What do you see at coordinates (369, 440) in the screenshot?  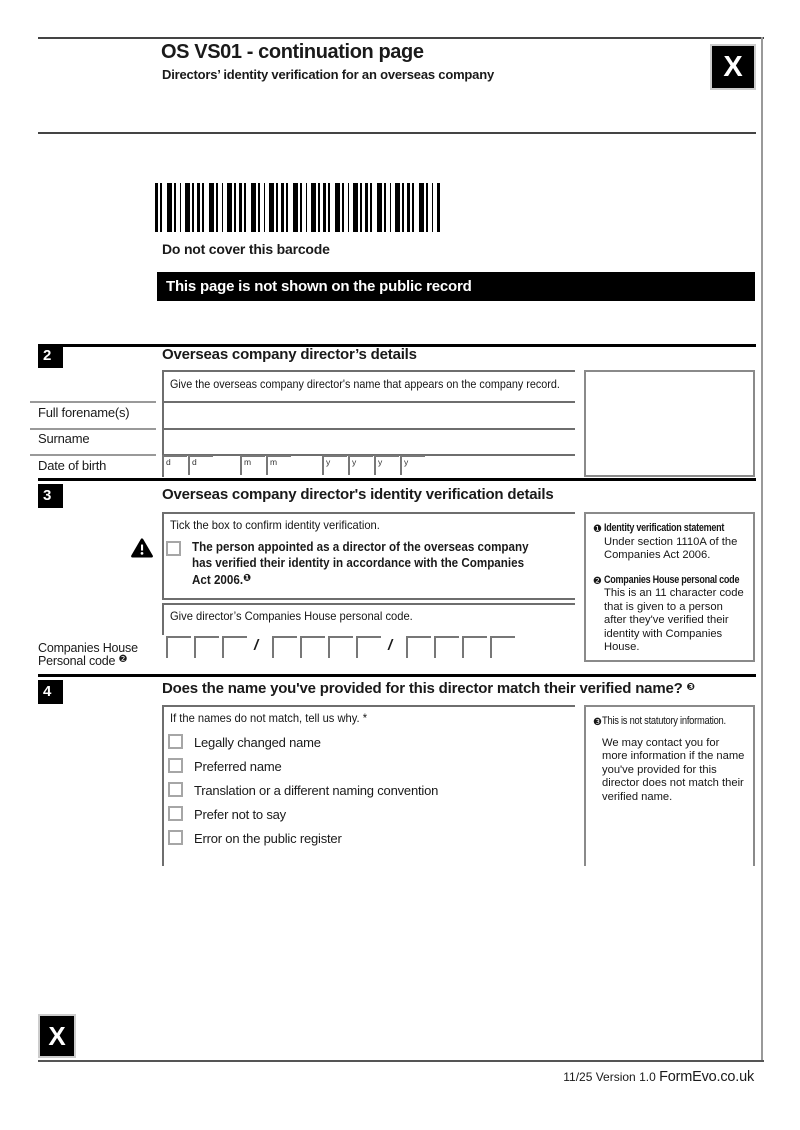 I see `surname-field` at bounding box center [369, 440].